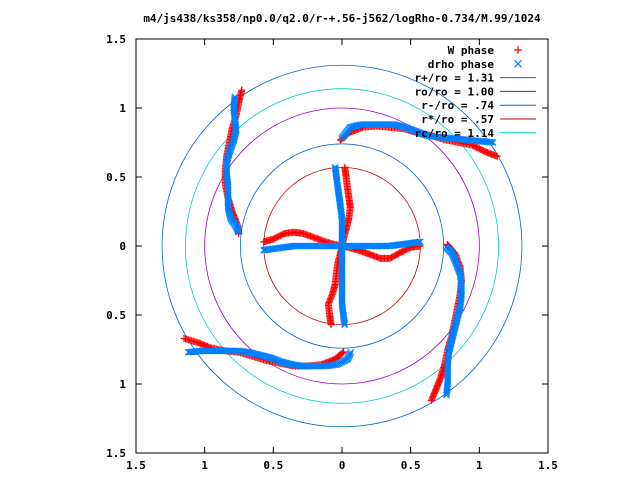 This screenshot has width=640, height=480. I want to click on legend-label-1: drho phase, so click(461, 64).